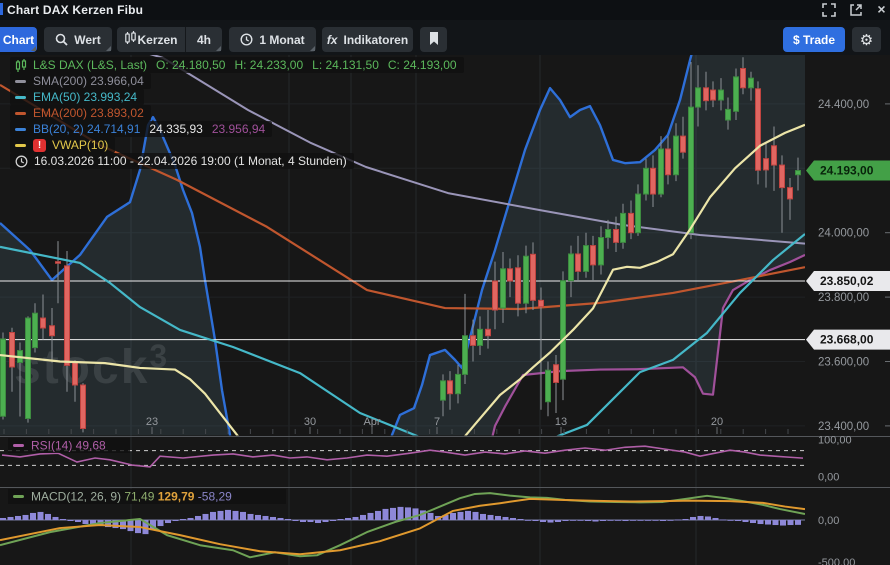 This screenshot has height=565, width=890. I want to click on chart-tab-button: Chart, so click(18, 39).